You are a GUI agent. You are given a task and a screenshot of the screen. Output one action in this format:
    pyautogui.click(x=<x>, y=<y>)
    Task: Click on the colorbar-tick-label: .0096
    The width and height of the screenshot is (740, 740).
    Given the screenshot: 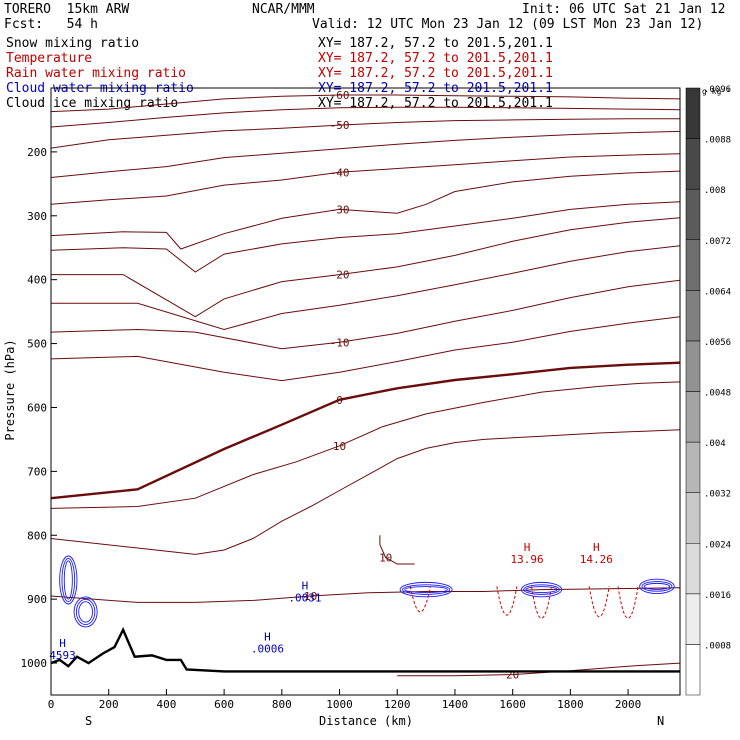 What is the action you would take?
    pyautogui.click(x=717, y=90)
    